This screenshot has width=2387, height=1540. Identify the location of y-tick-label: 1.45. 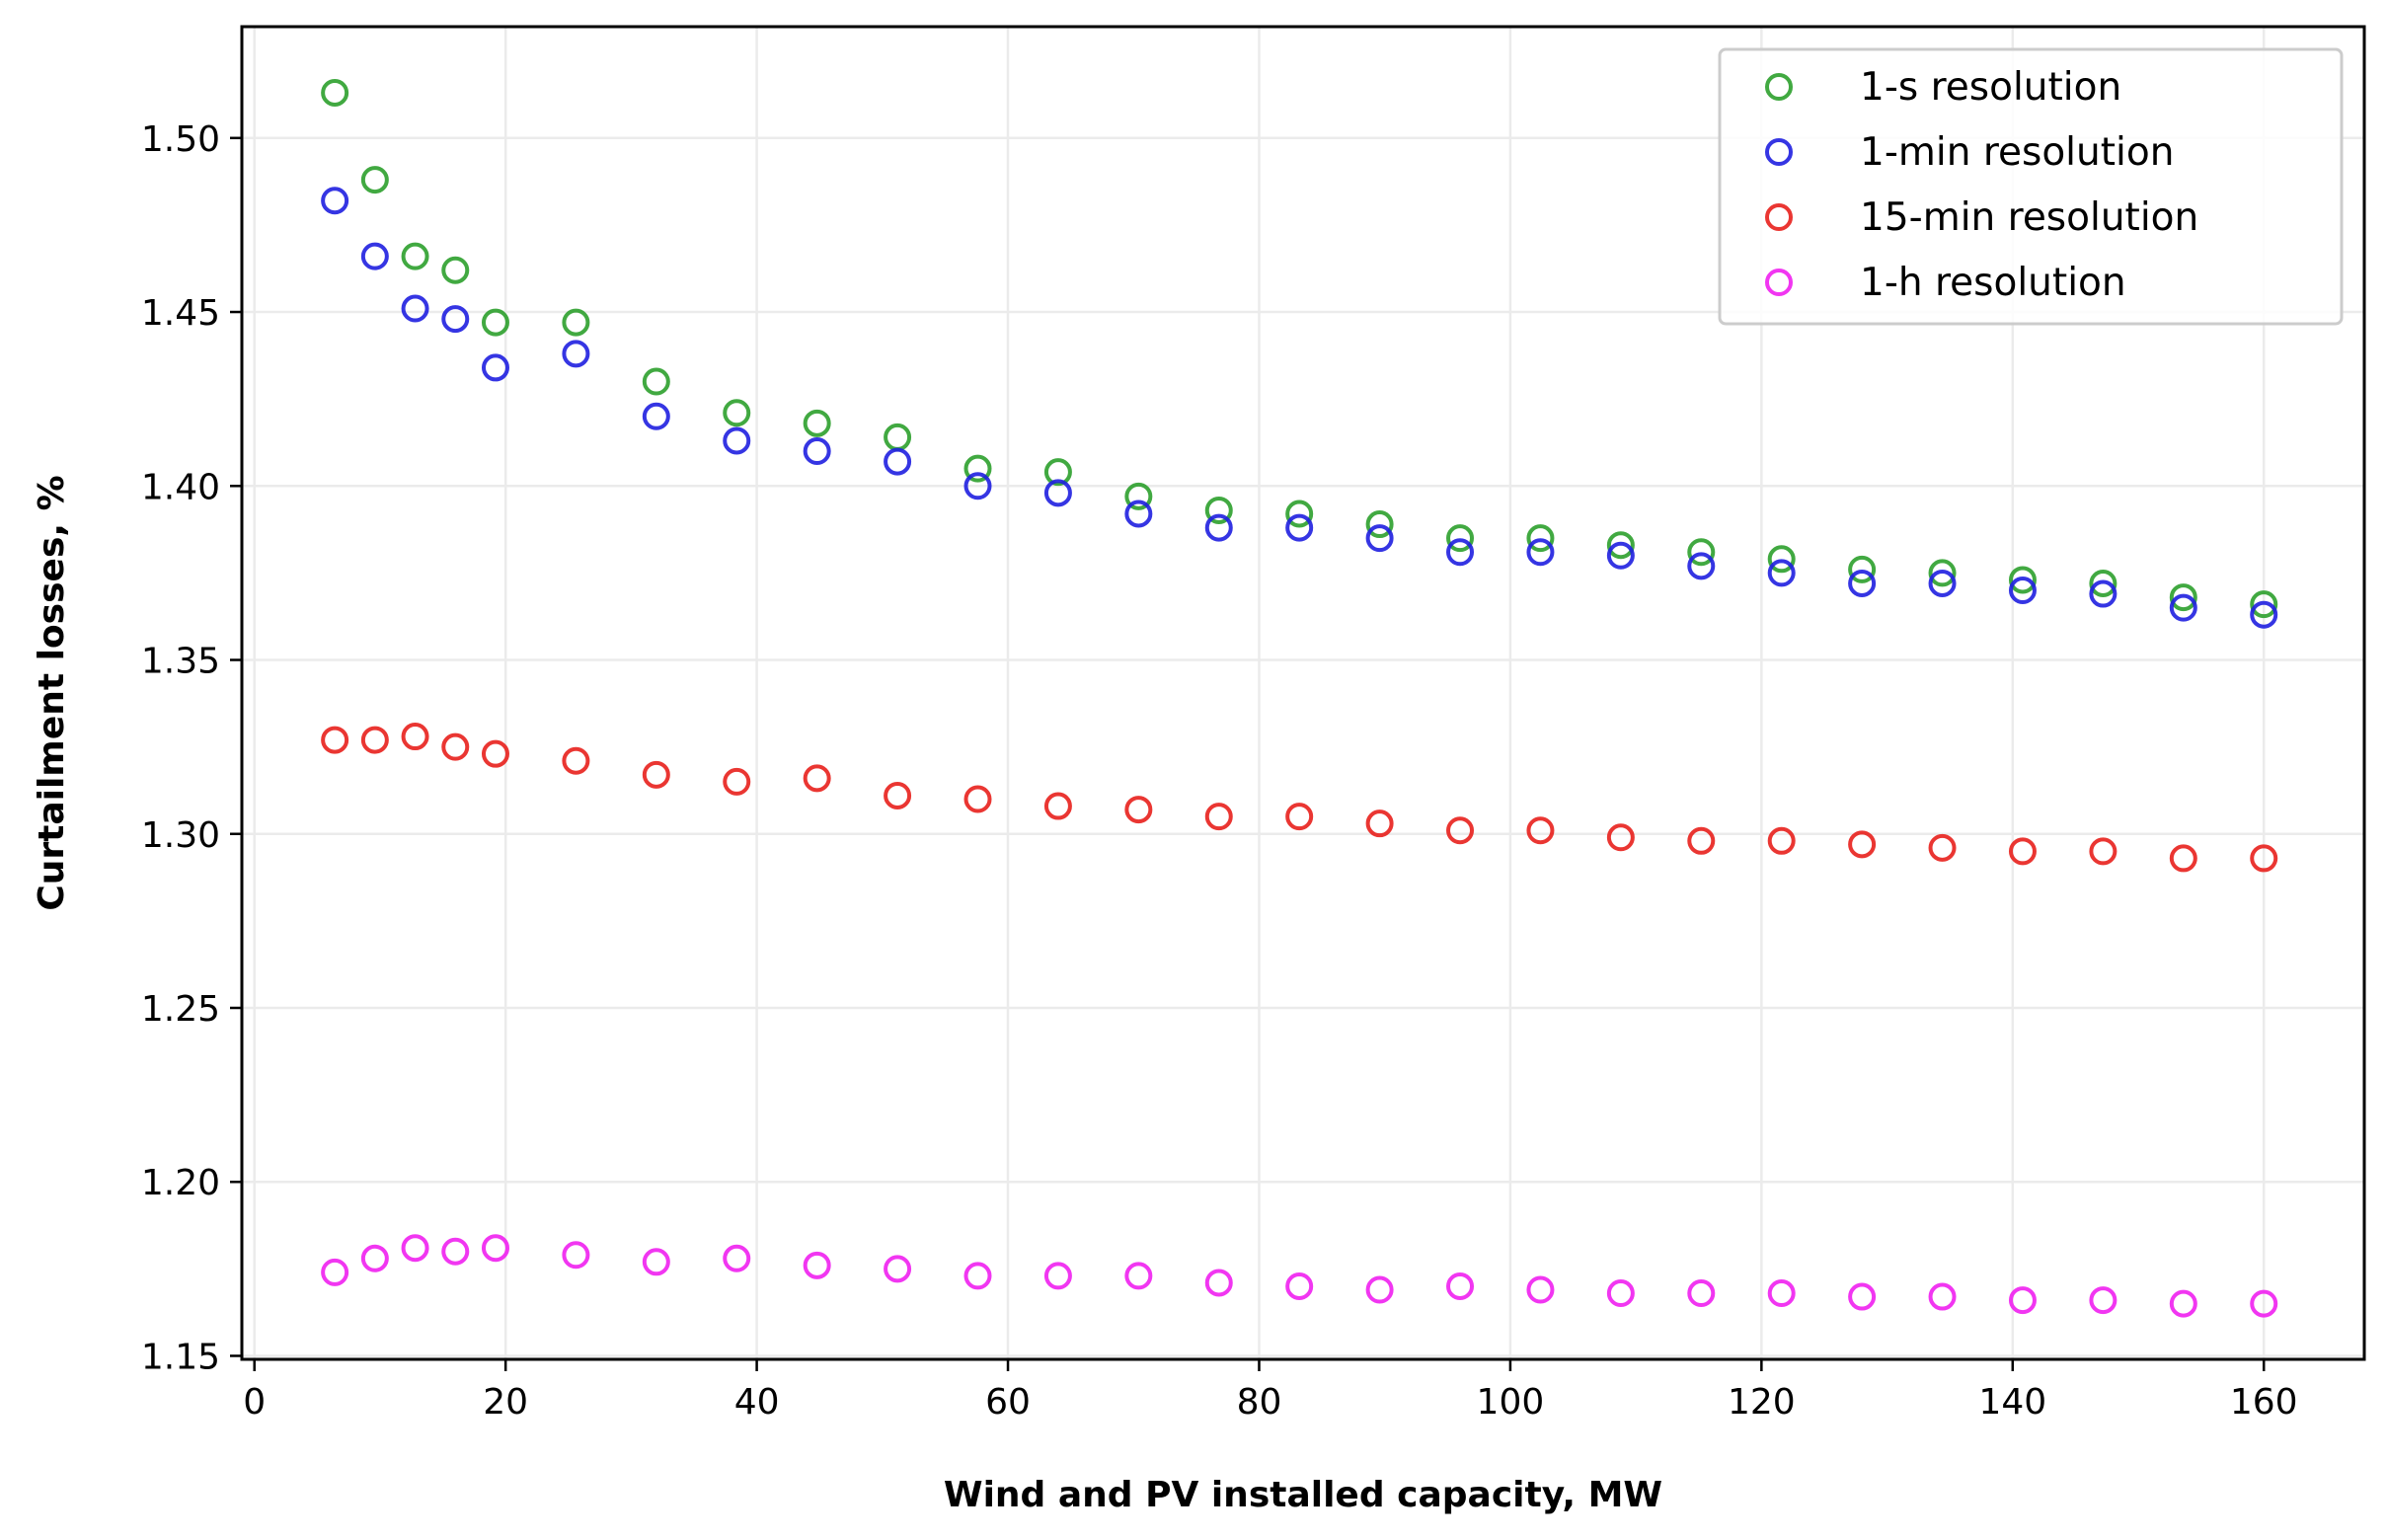
(180, 313).